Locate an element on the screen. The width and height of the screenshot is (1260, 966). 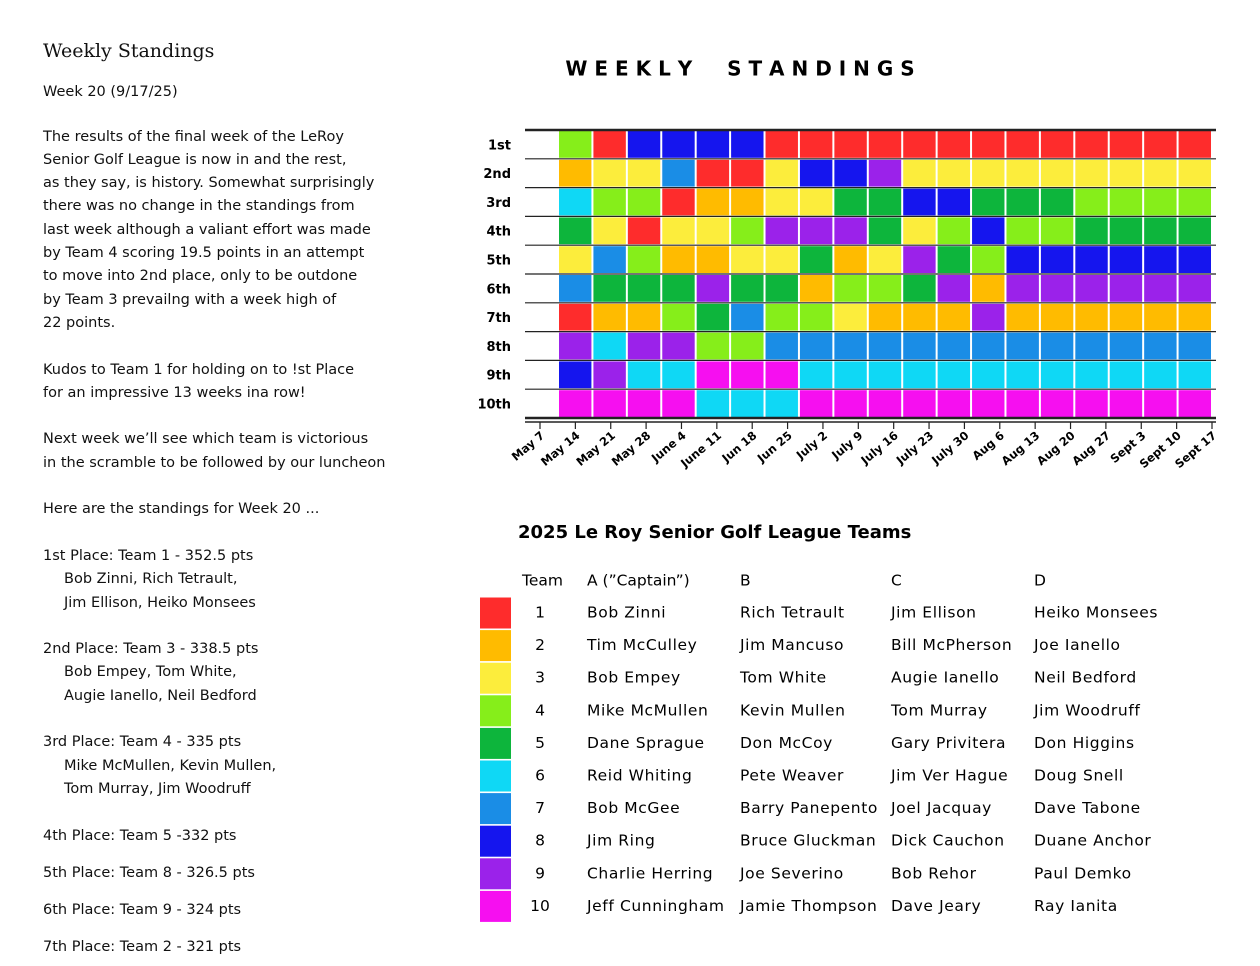
standing: 4th Place: Team 5 -332 pts is located at coordinates (243, 836).